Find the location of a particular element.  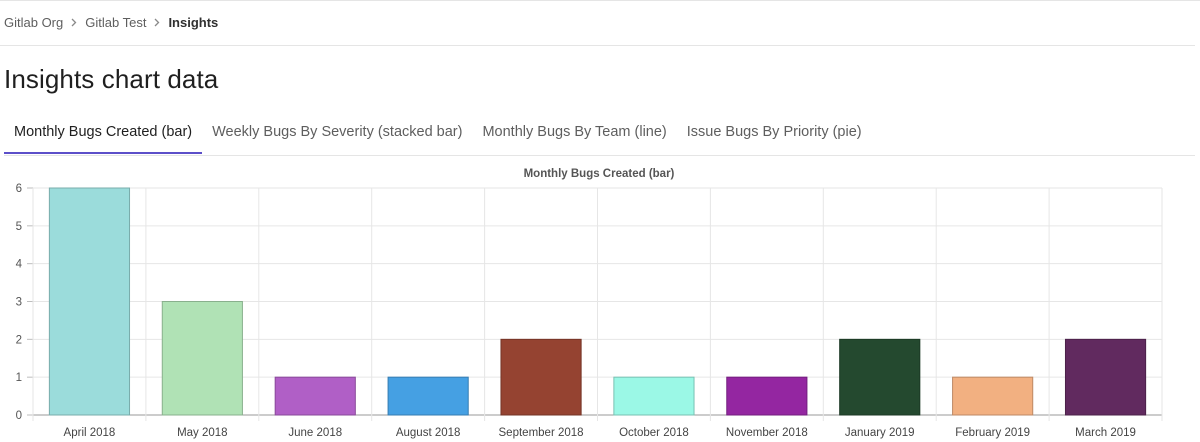

chart-title: Monthly Bugs Created (bar) is located at coordinates (599, 174).